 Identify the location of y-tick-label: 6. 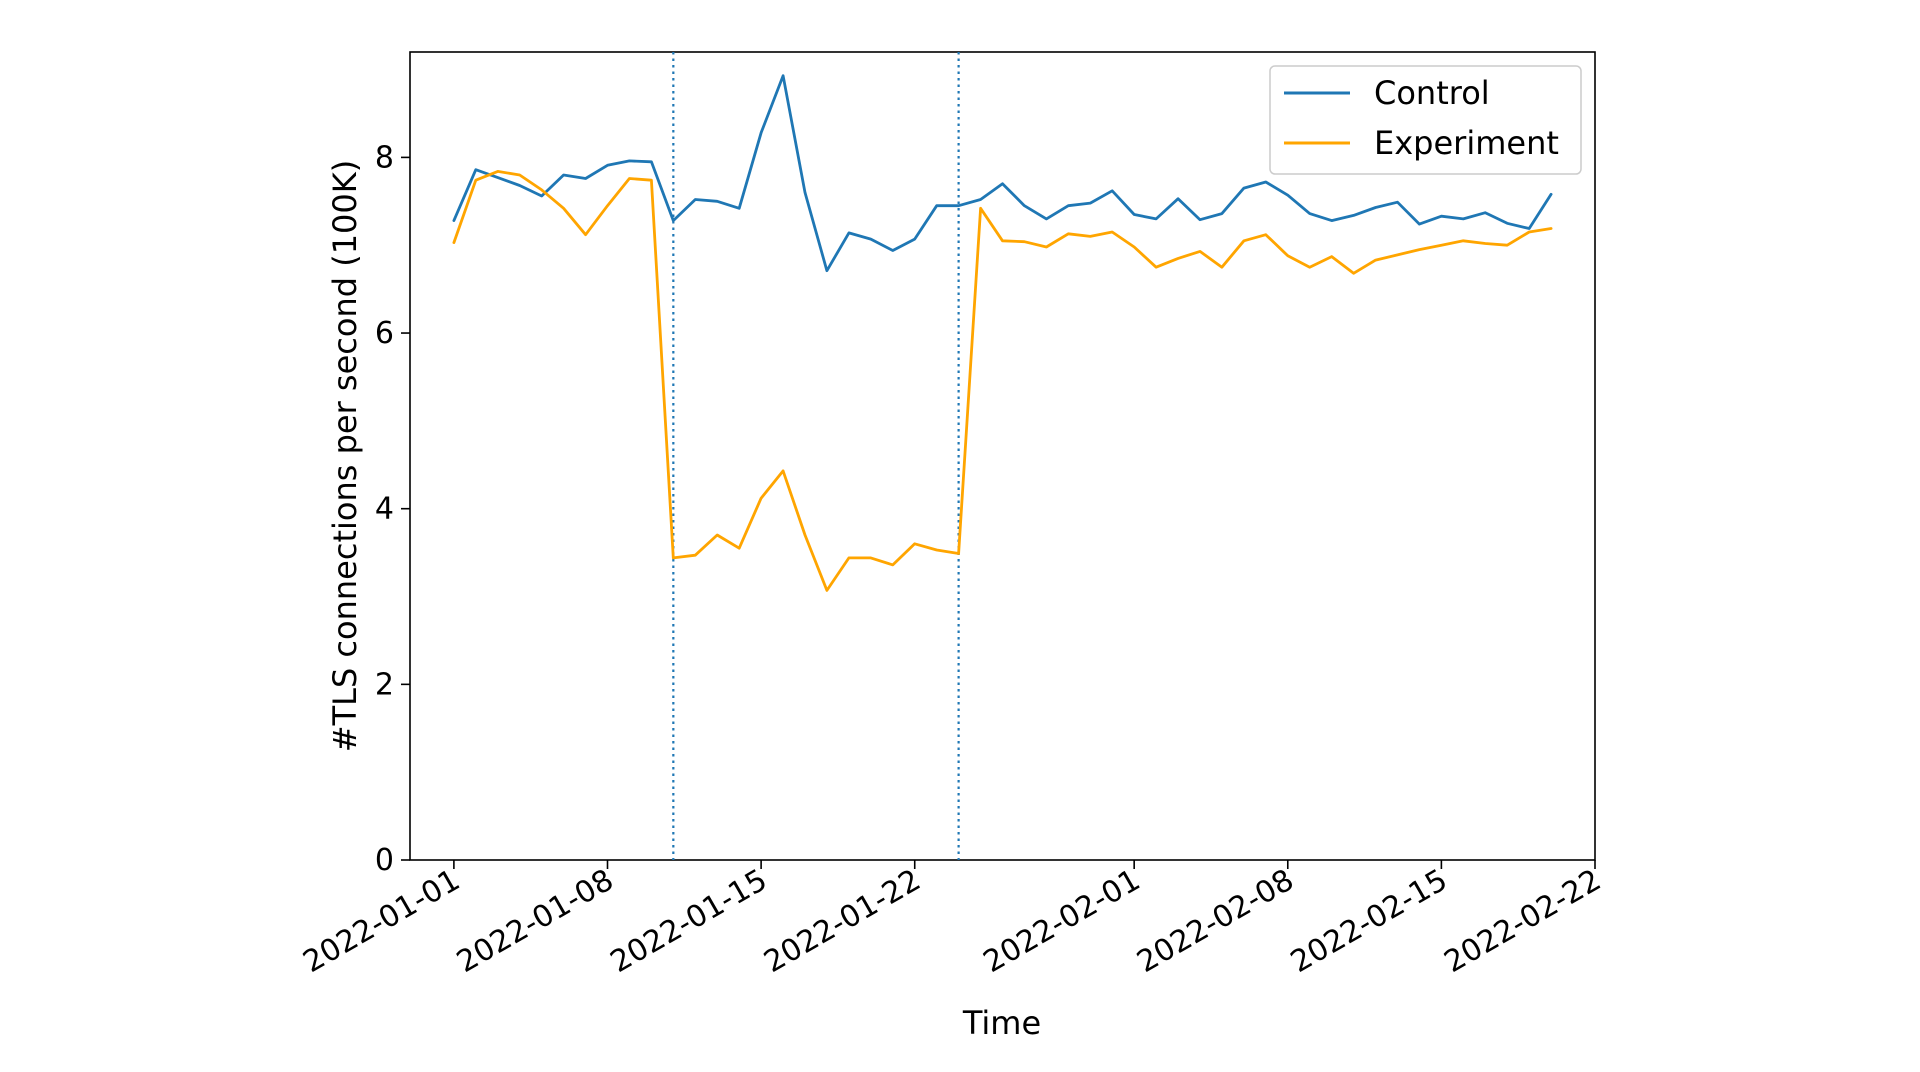
(384, 333).